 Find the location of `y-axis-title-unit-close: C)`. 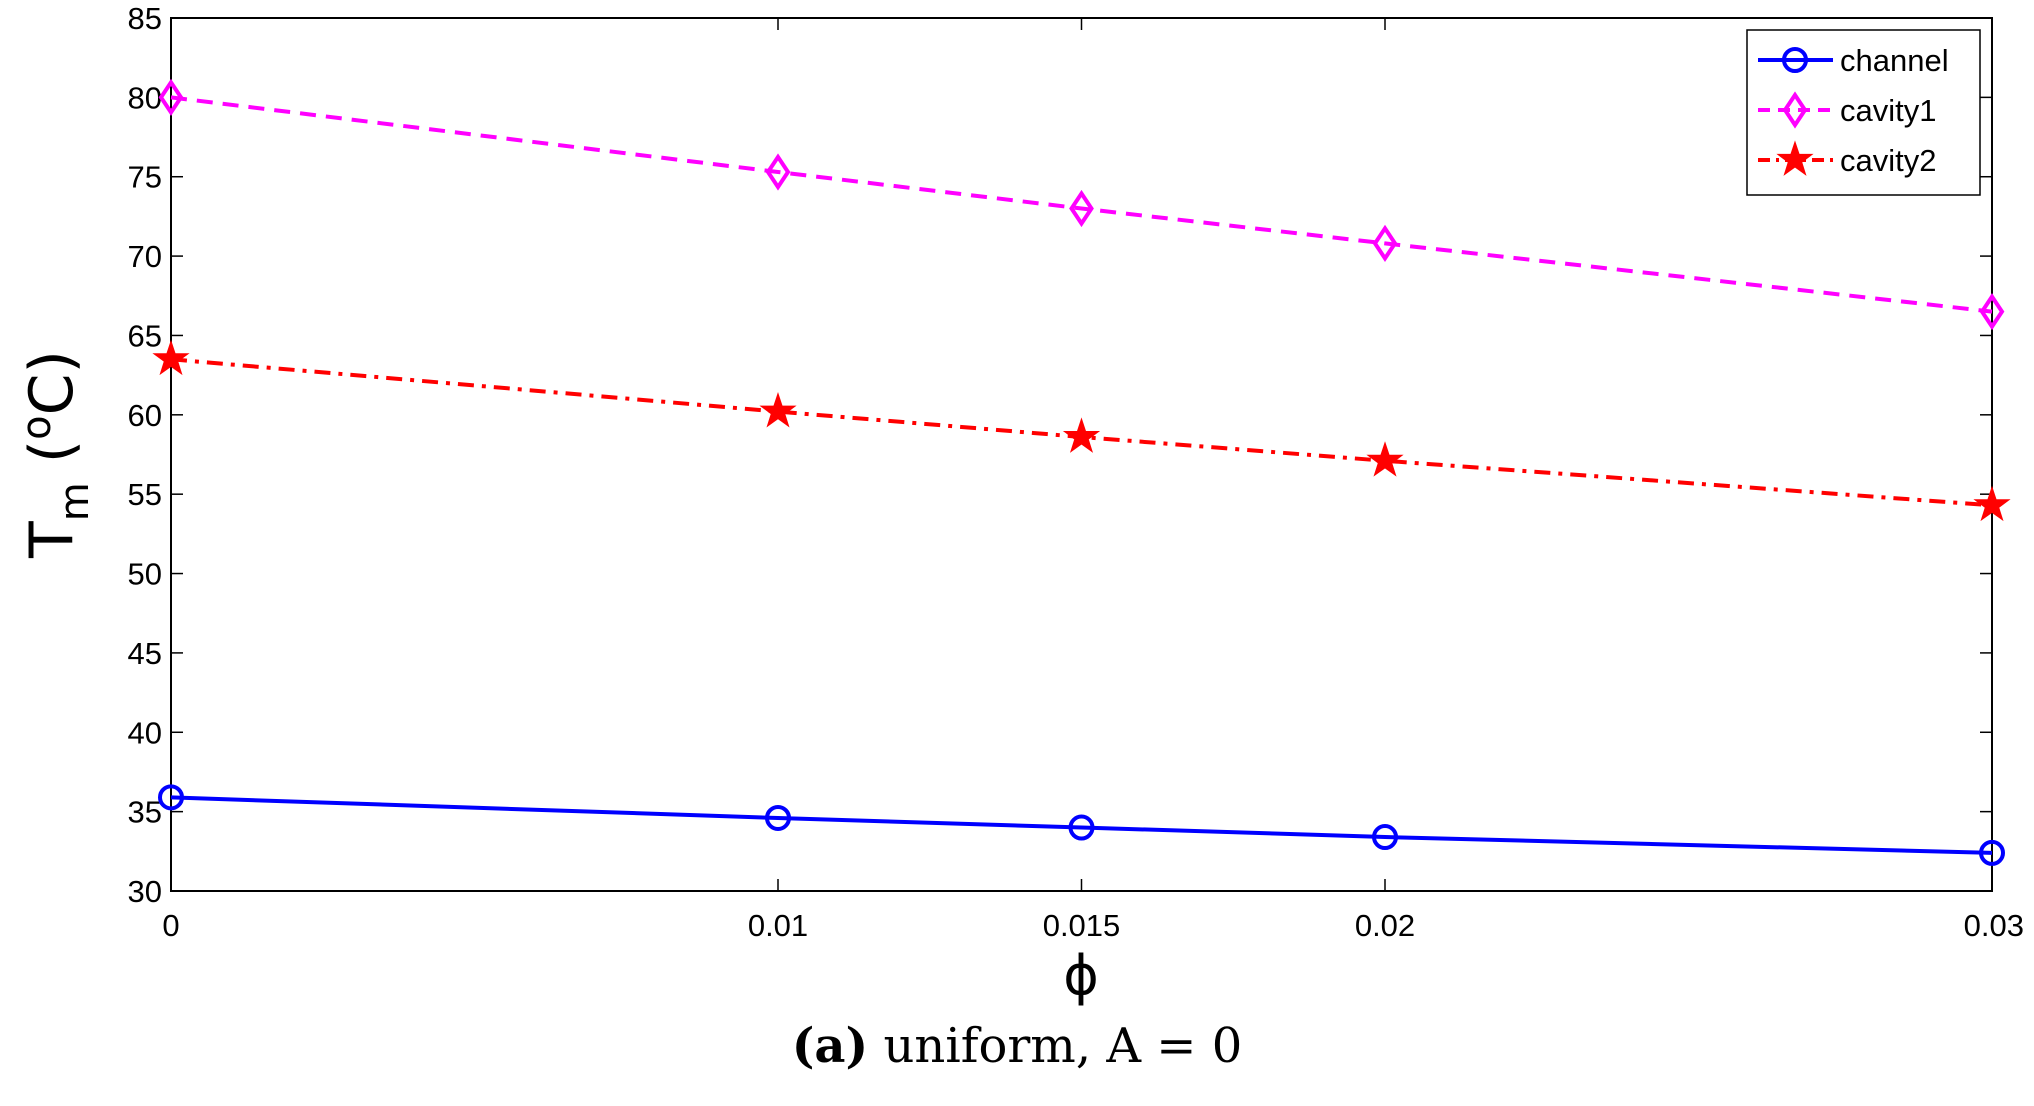

y-axis-title-unit-close: C) is located at coordinates (52, 382).